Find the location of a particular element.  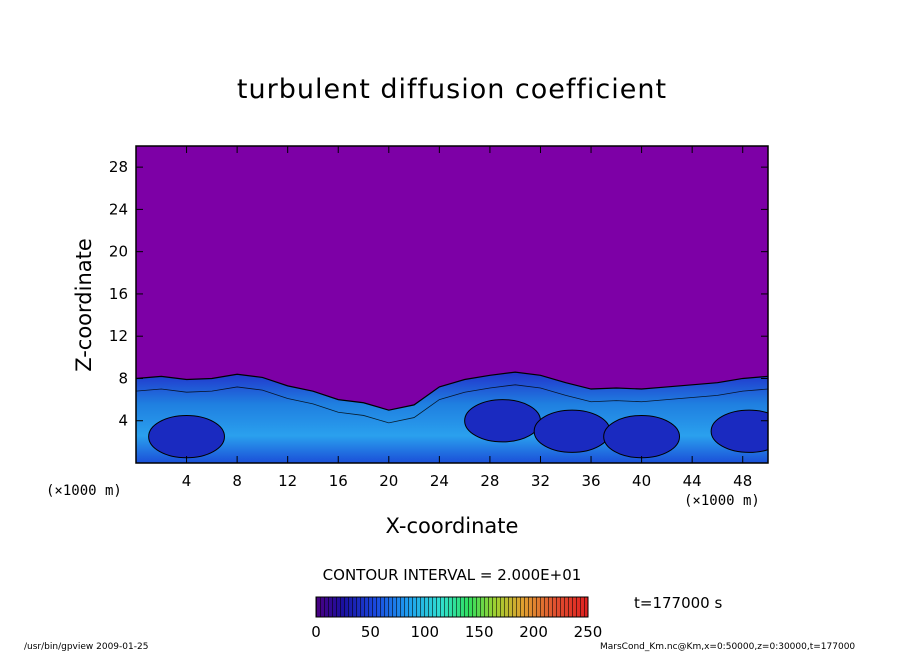

x-axis-label: X-coordinate is located at coordinates (452, 526).